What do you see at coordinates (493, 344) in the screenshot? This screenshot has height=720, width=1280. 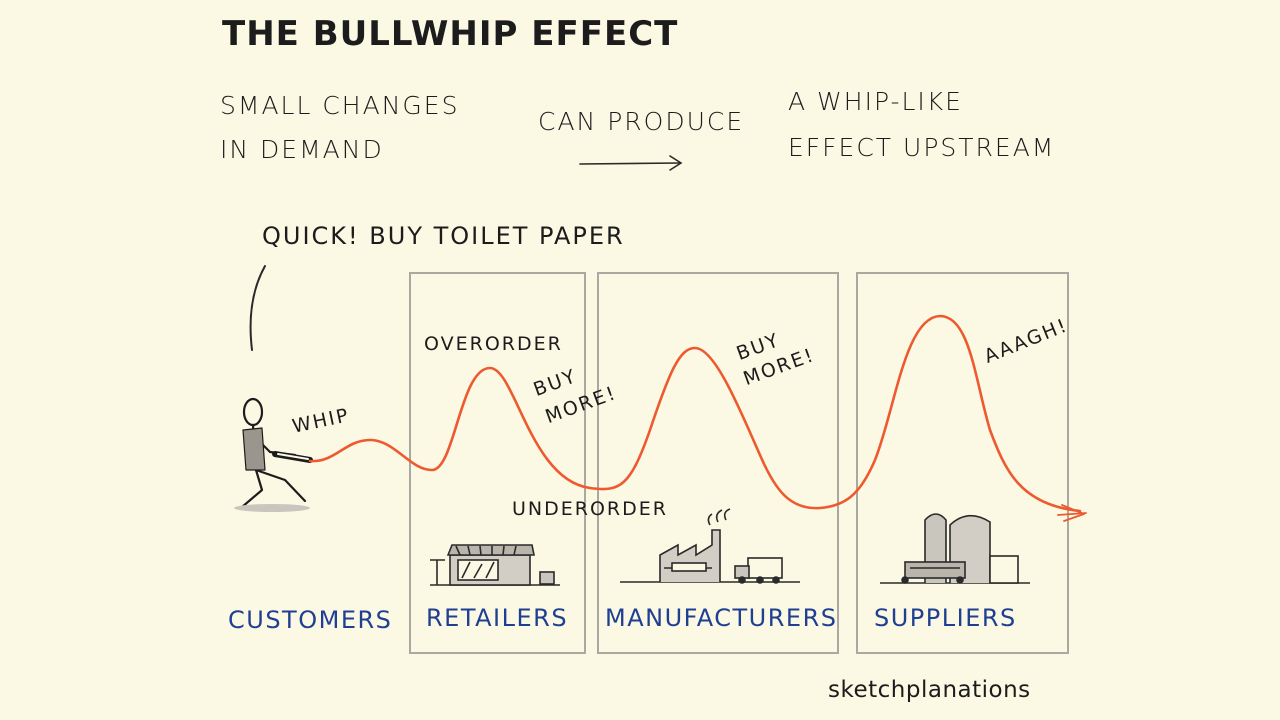 I see `overorder-label: OVERORDER` at bounding box center [493, 344].